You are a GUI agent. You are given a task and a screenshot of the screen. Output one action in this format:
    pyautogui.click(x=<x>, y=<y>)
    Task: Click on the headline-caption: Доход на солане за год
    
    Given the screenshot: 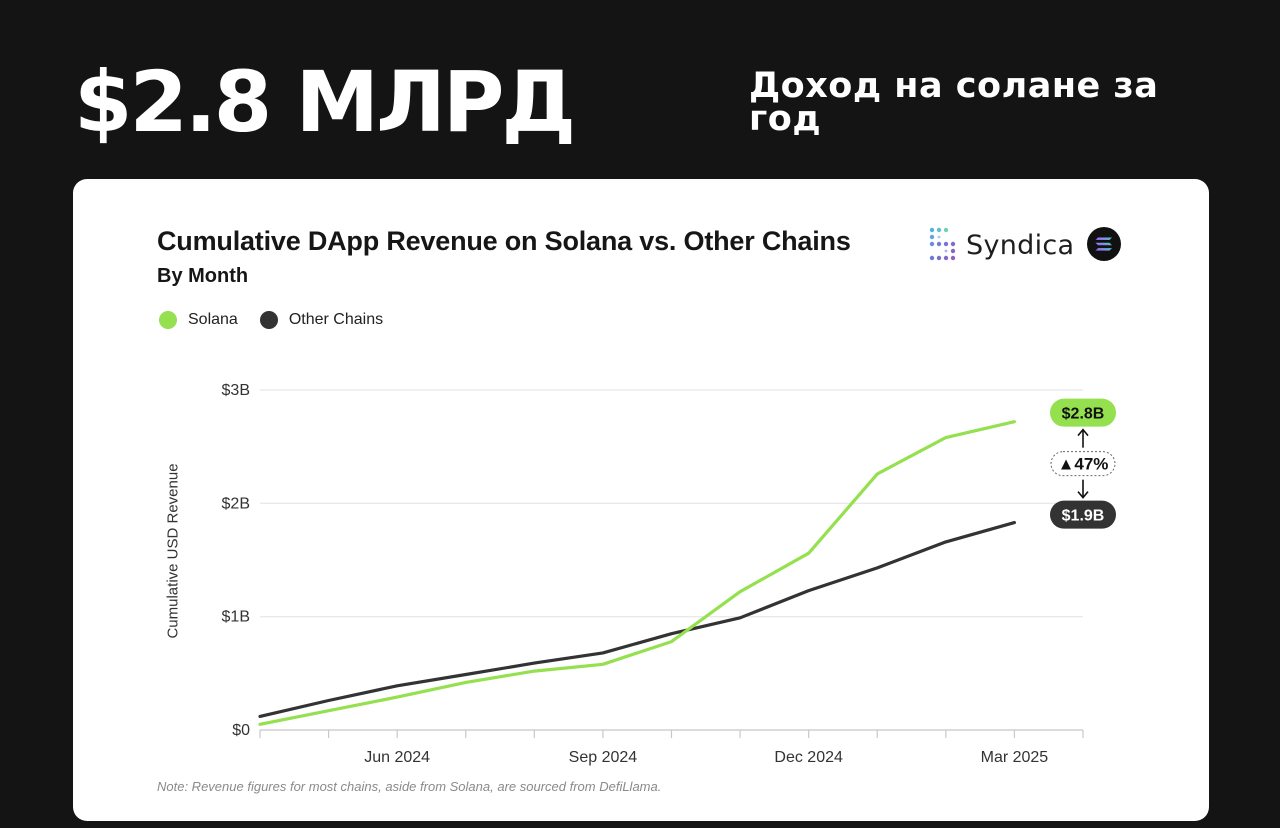 What is the action you would take?
    pyautogui.click(x=954, y=102)
    